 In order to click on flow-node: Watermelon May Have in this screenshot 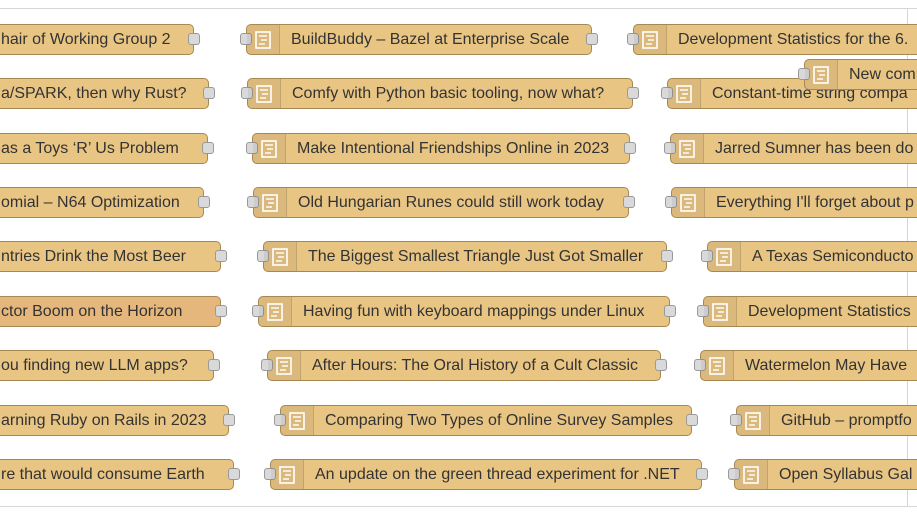, I will do `click(805, 365)`.